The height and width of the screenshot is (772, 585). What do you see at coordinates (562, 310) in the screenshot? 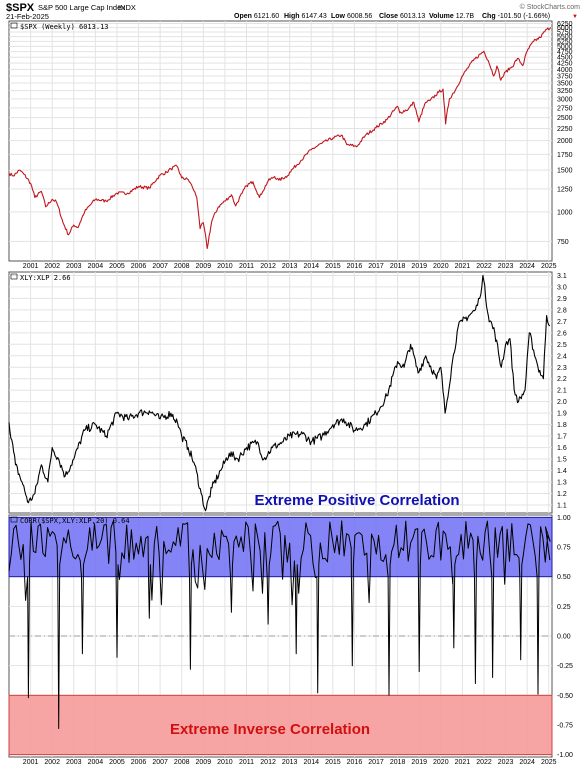
I see `y-tick-label: 2.8` at bounding box center [562, 310].